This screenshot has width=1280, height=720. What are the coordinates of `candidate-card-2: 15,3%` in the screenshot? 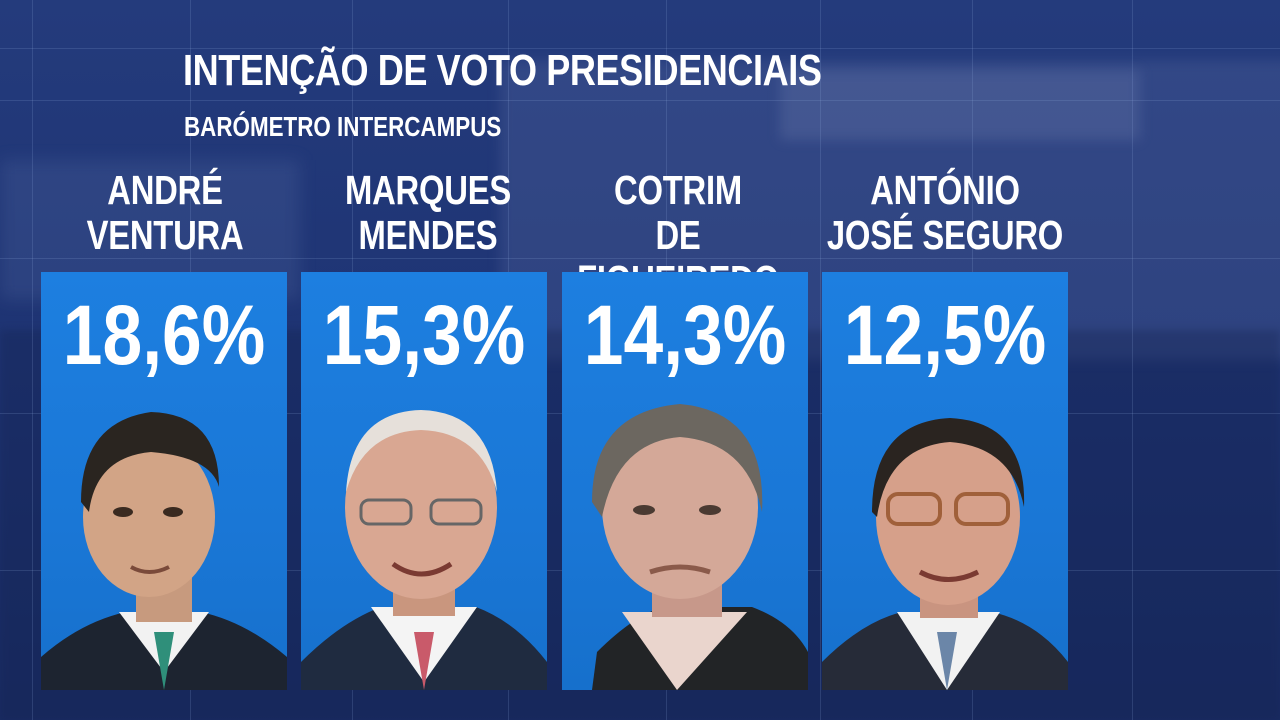 It's located at (424, 481).